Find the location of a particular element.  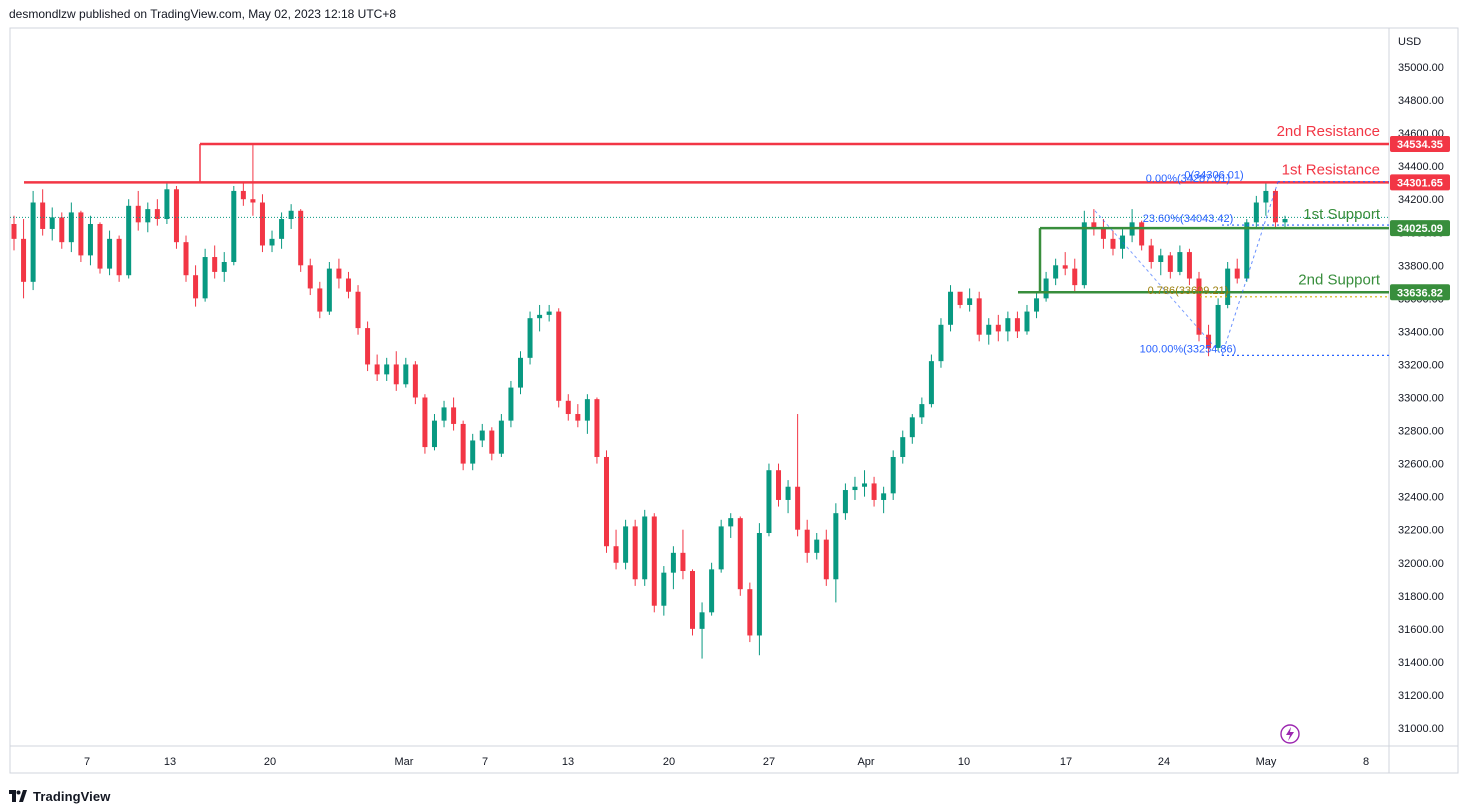

x-tick-label: 24 is located at coordinates (1164, 762).